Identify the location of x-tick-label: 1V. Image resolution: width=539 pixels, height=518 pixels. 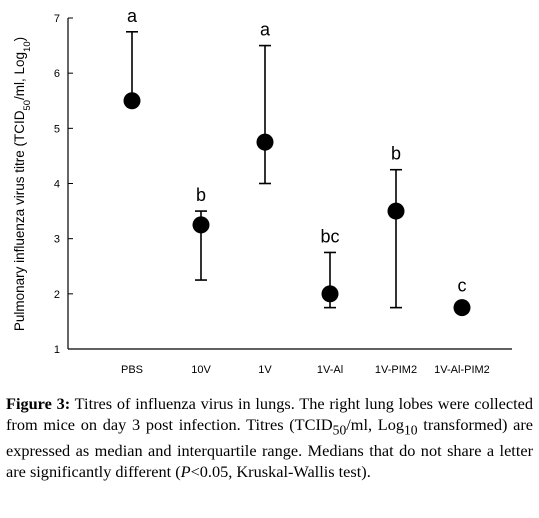
(265, 370).